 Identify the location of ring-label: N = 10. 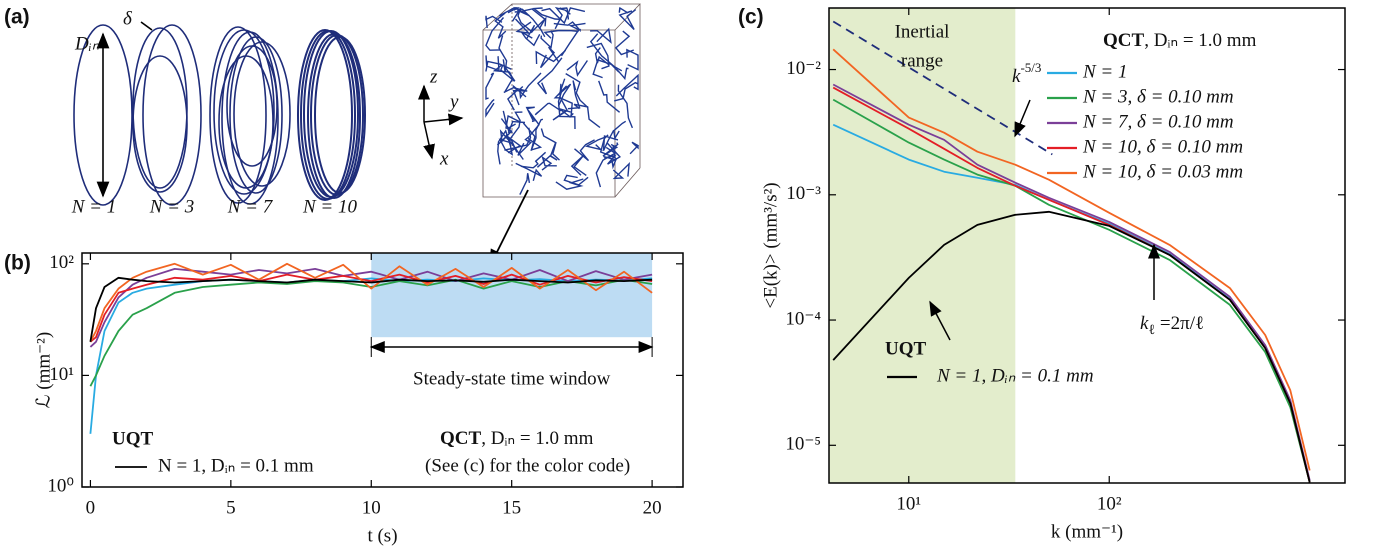
(329, 206).